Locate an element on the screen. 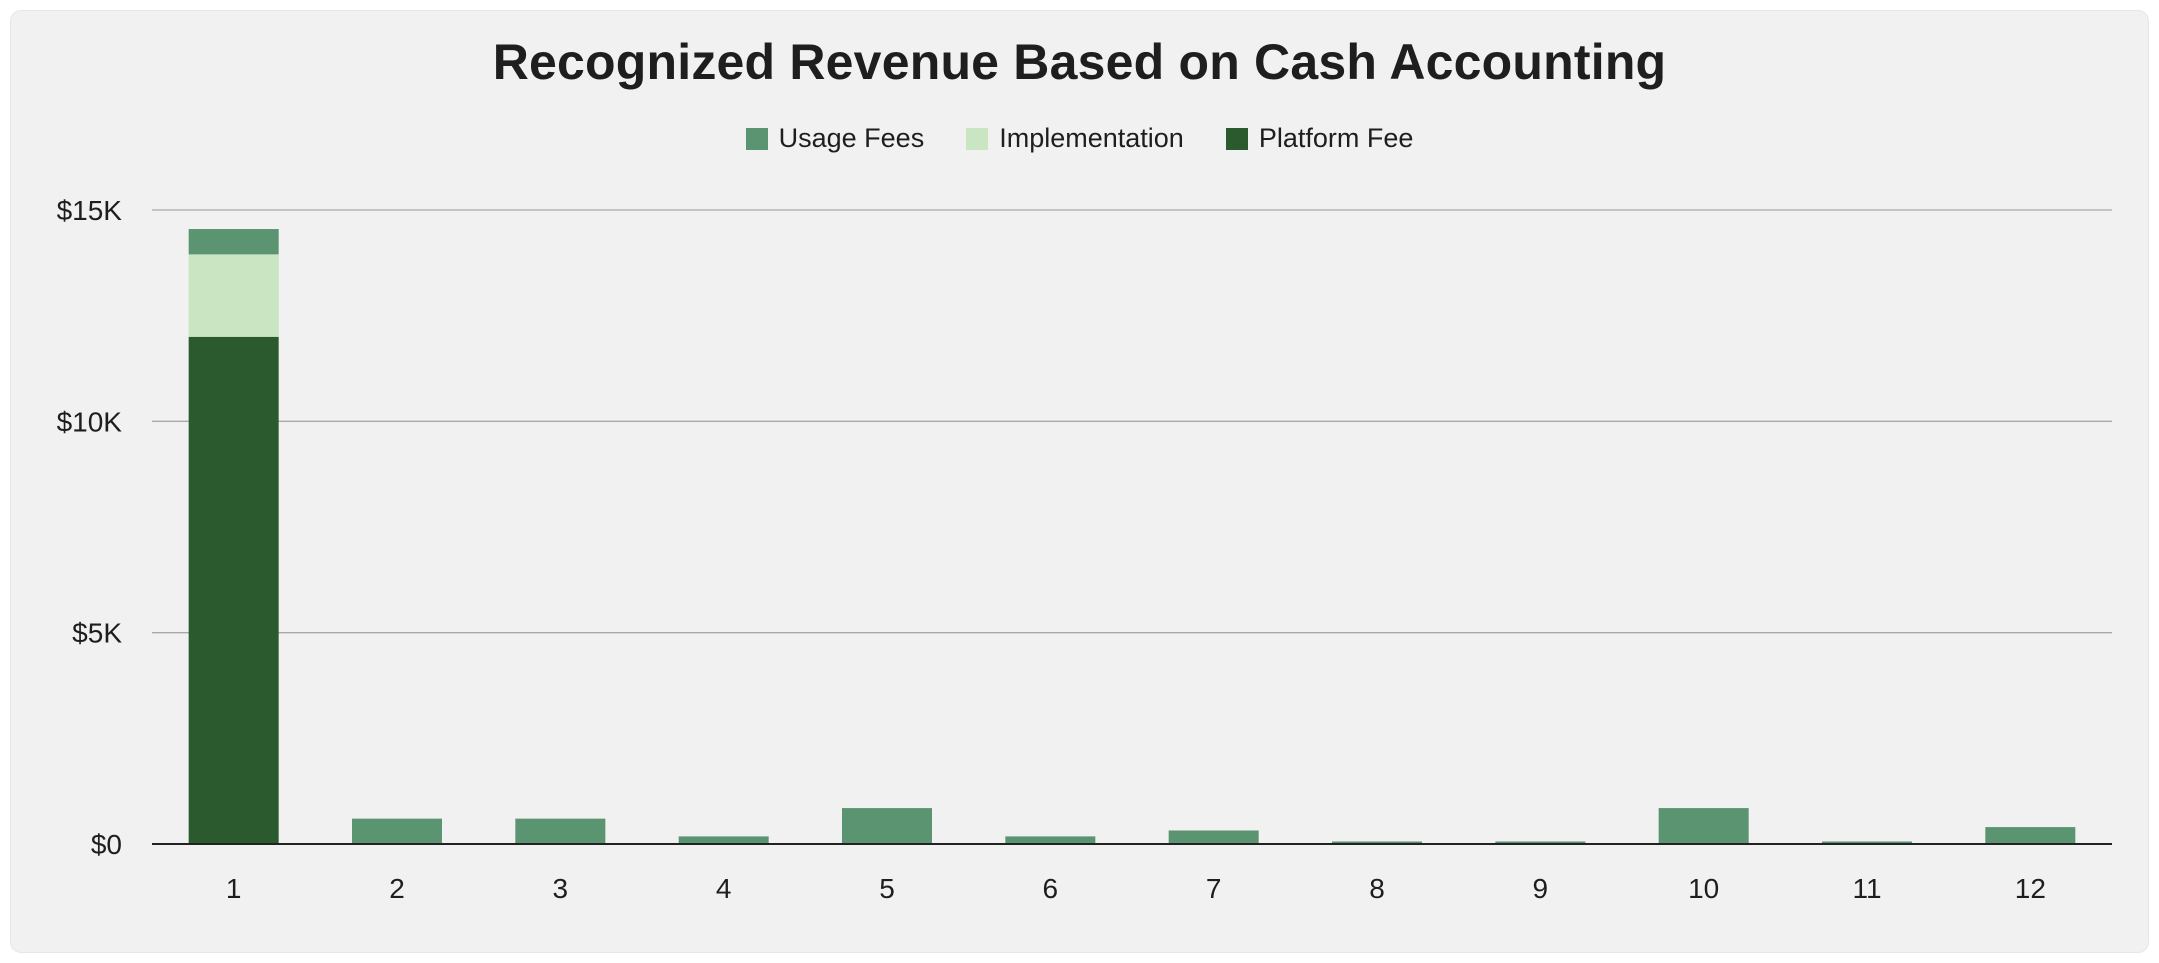 This screenshot has height=963, width=2159. x-tick-label: 11 is located at coordinates (1866, 888).